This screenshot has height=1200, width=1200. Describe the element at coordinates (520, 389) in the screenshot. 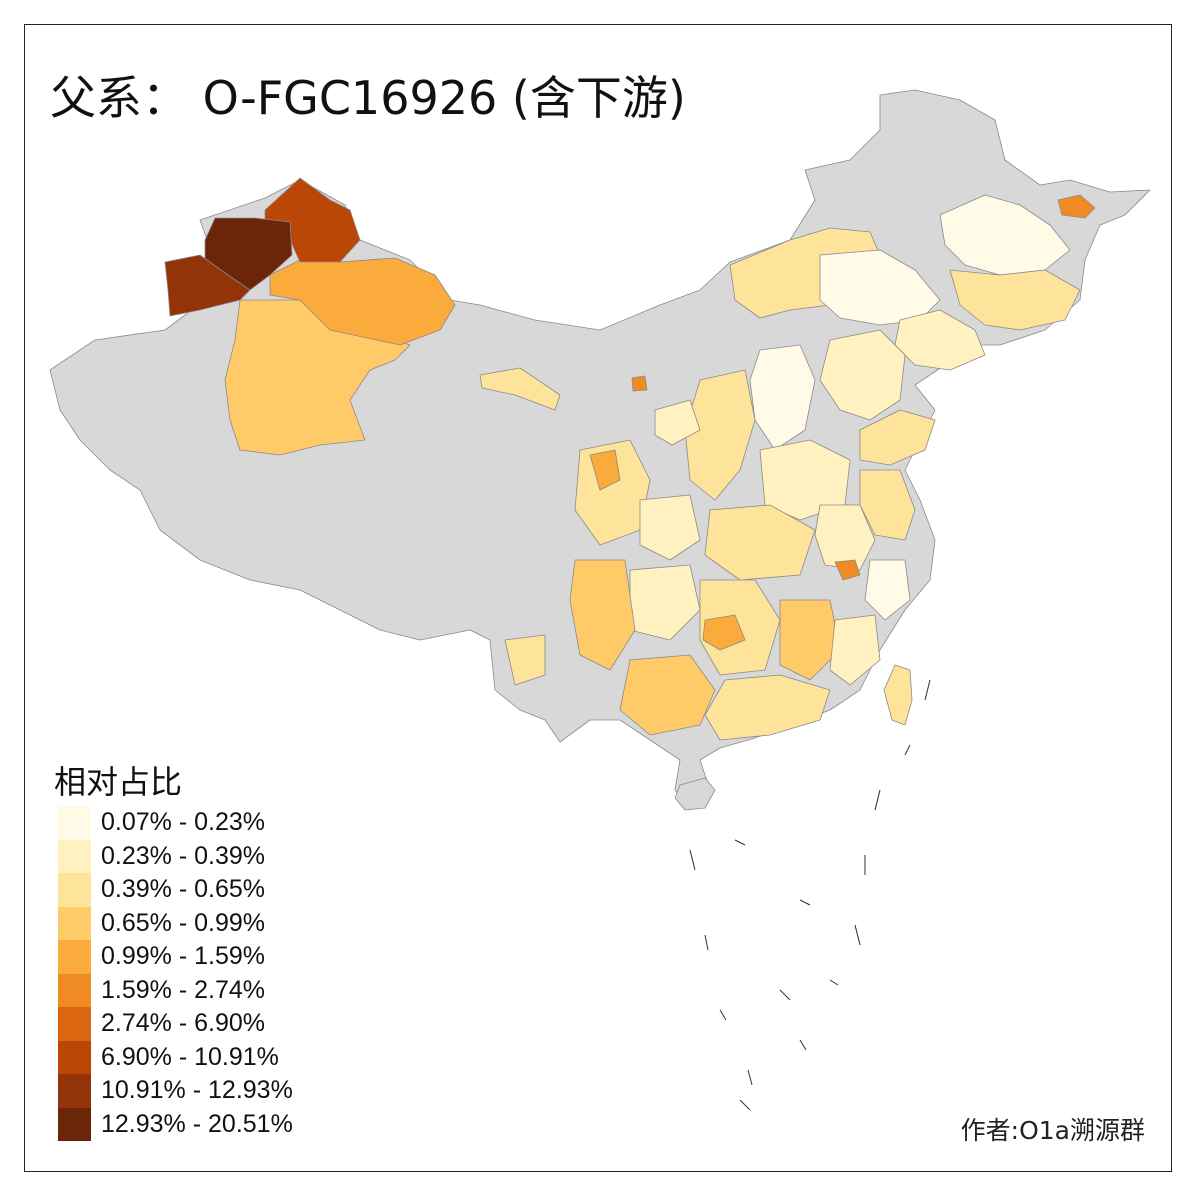

I see `gansu-strip-region` at that location.